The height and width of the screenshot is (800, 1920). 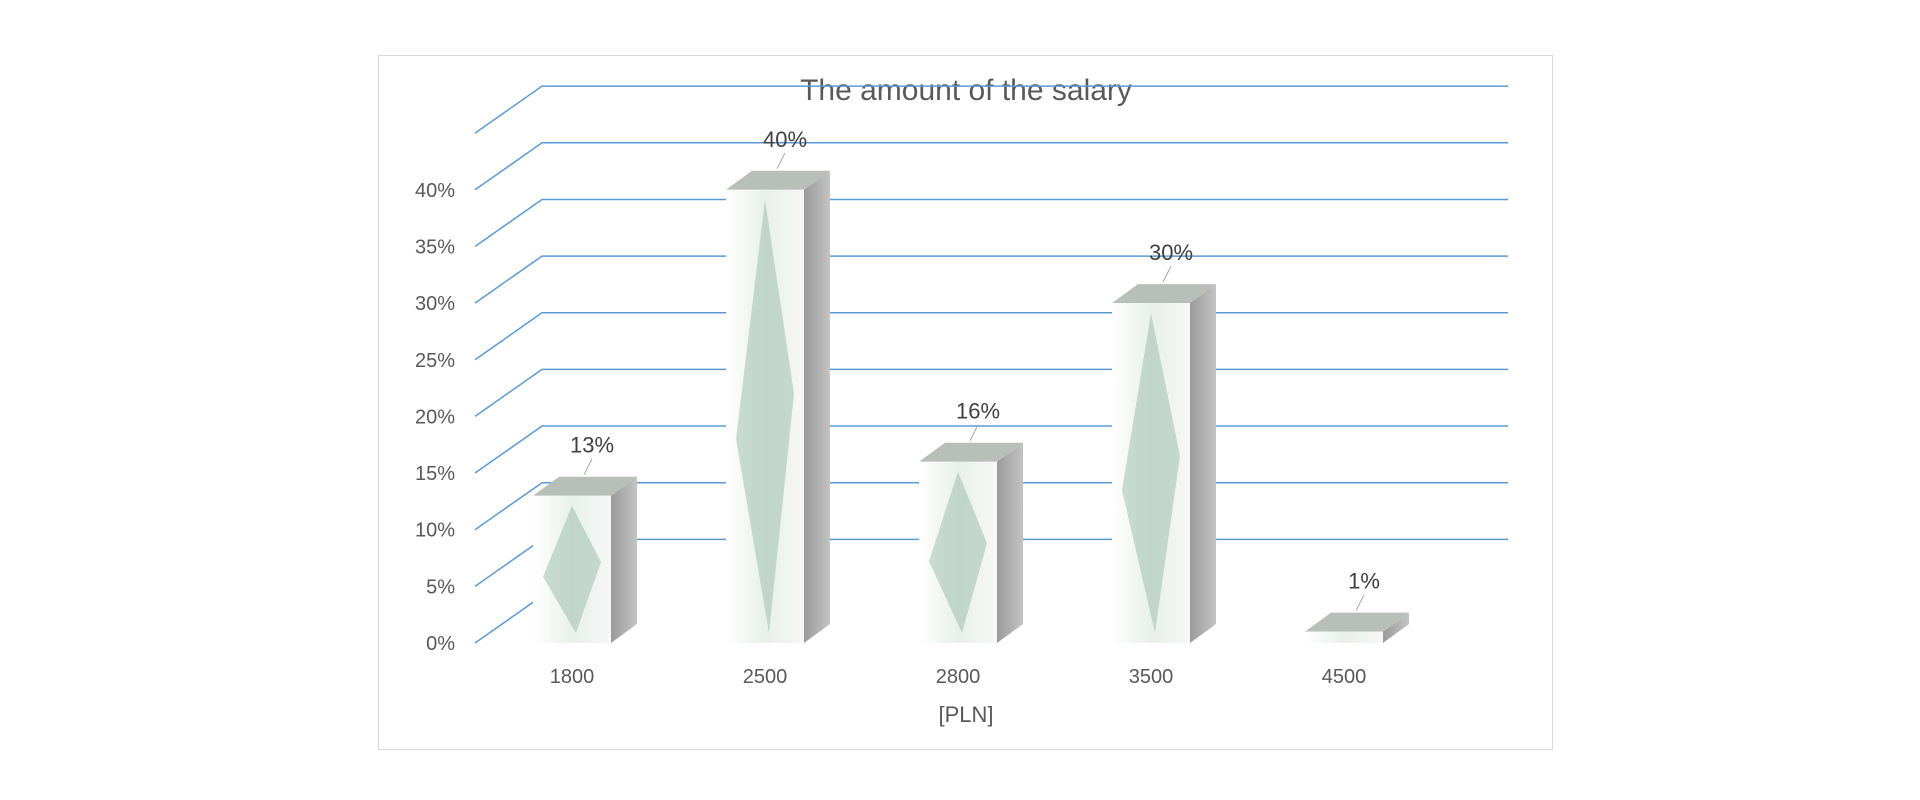 What do you see at coordinates (1171, 252) in the screenshot?
I see `data-label: 30%` at bounding box center [1171, 252].